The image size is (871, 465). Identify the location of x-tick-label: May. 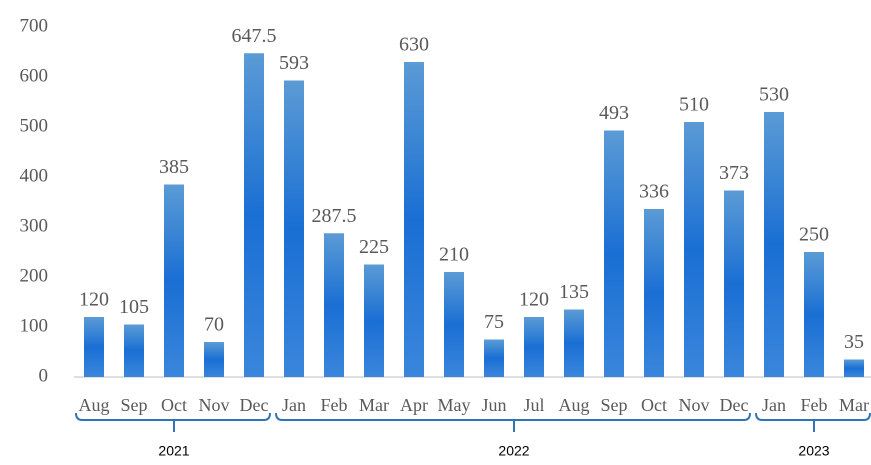
(454, 405).